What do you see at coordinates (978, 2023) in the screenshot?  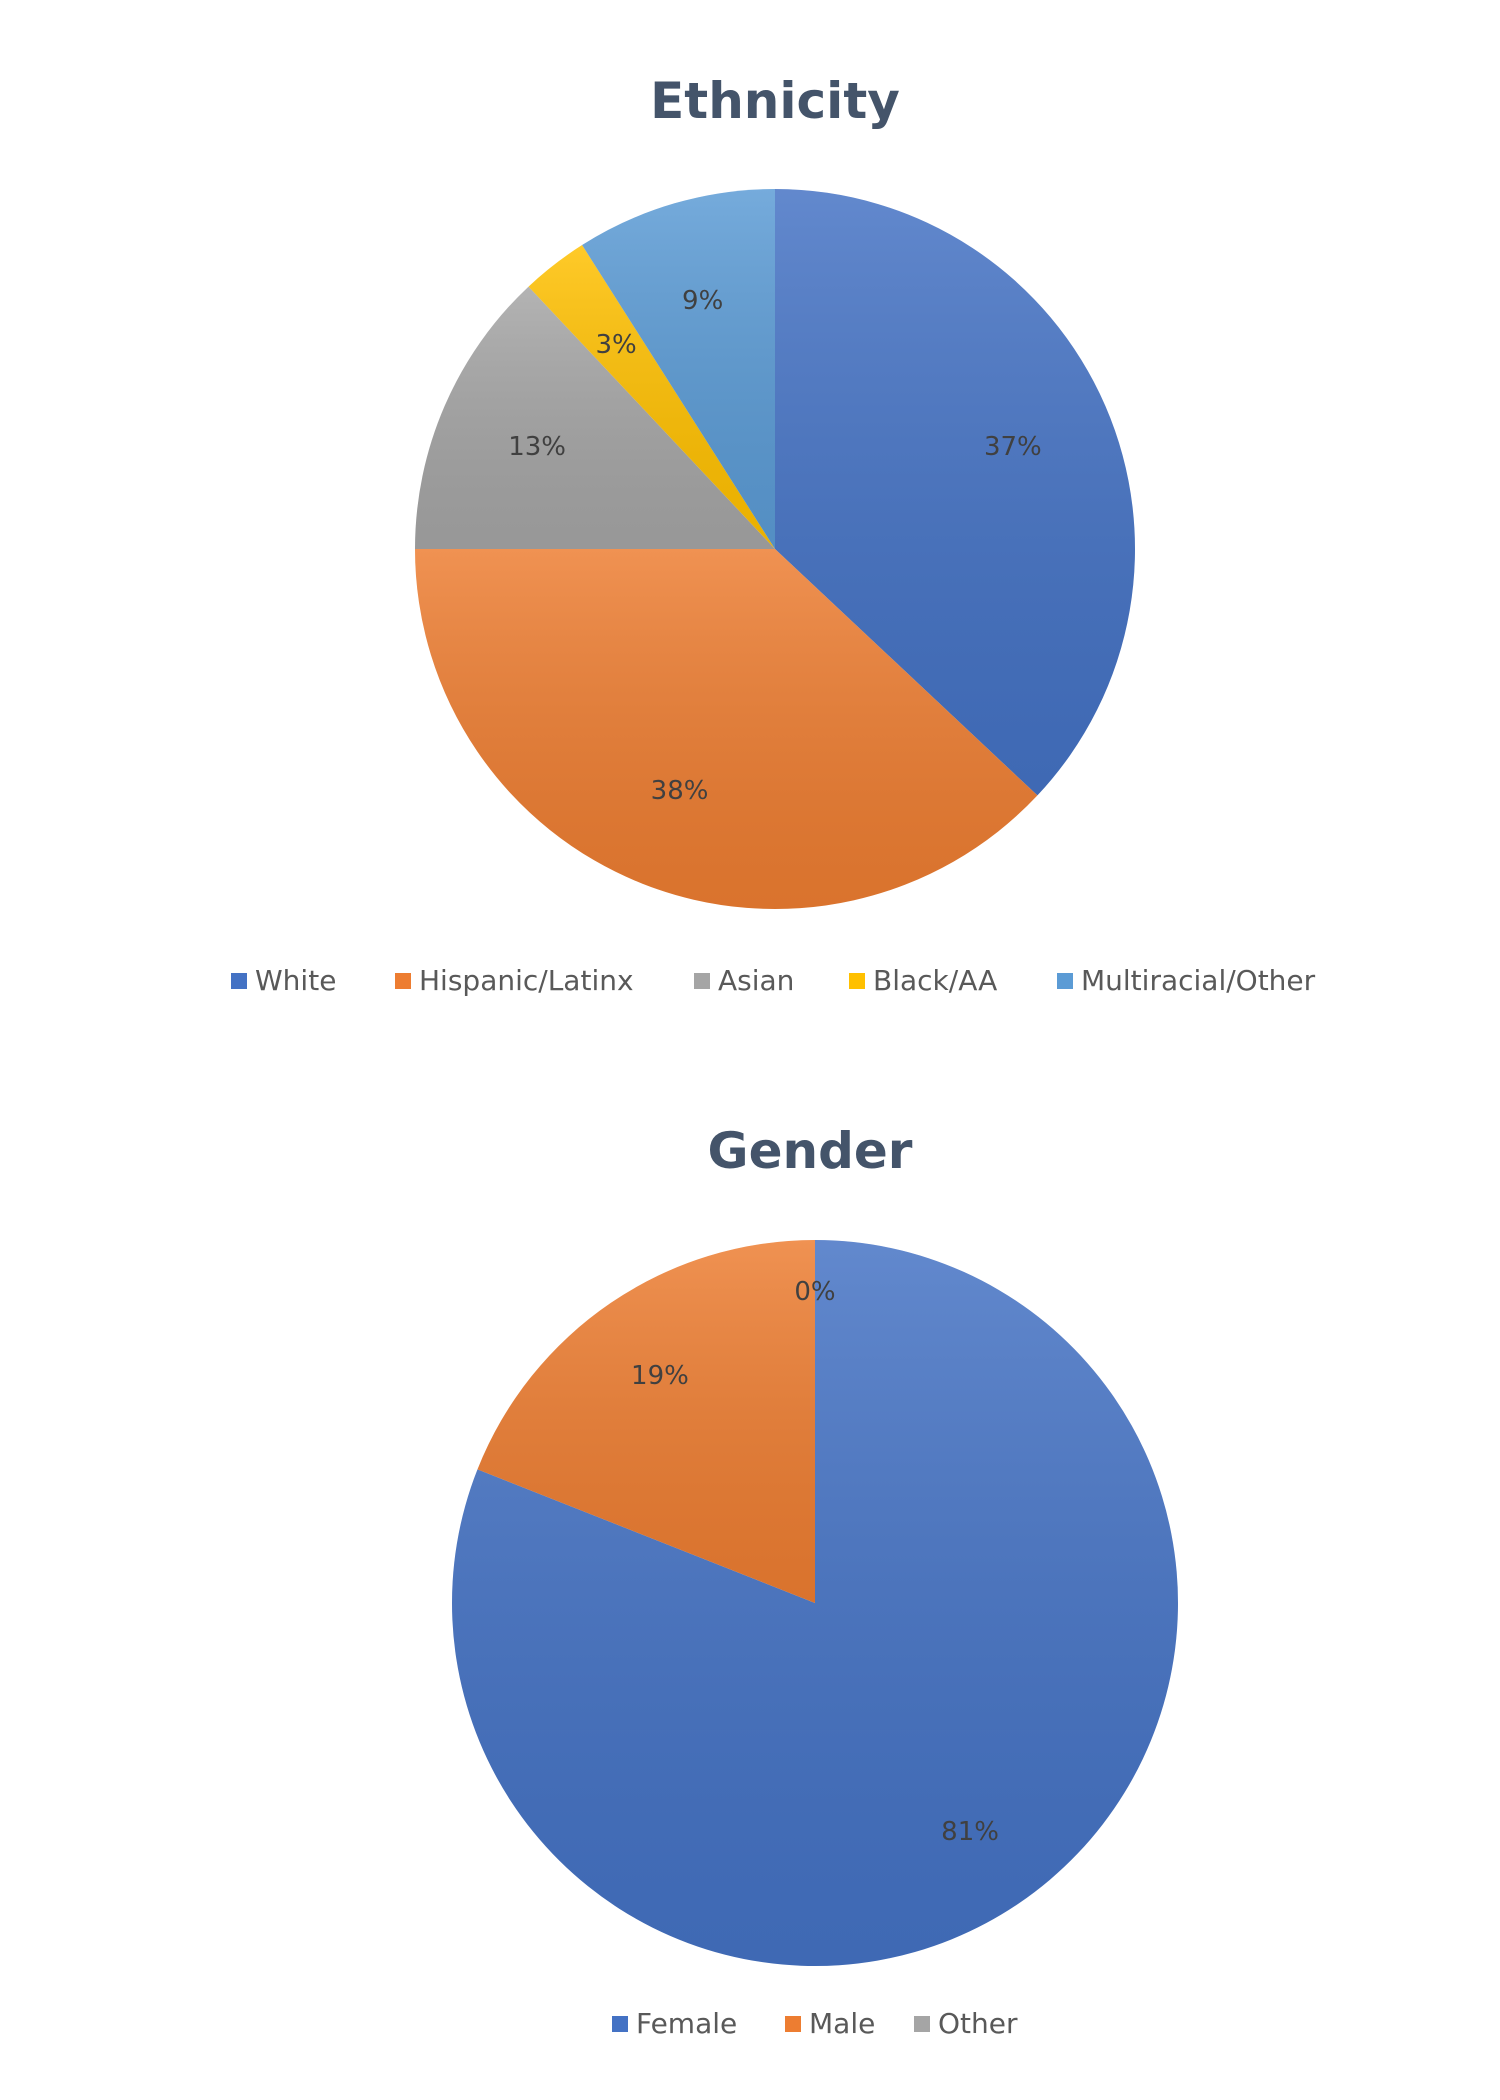 I see `legend-label-other: Other` at bounding box center [978, 2023].